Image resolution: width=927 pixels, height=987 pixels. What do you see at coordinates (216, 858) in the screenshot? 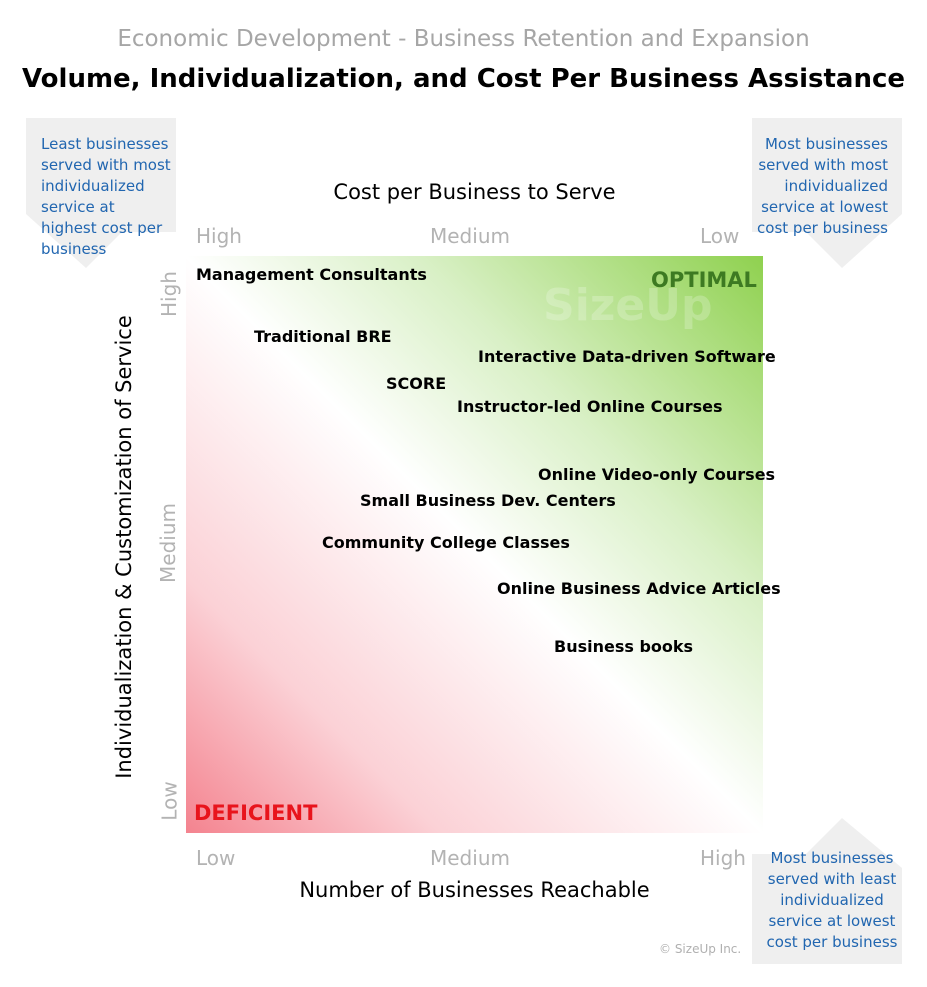
I see `bottom-tick-low: Low` at bounding box center [216, 858].